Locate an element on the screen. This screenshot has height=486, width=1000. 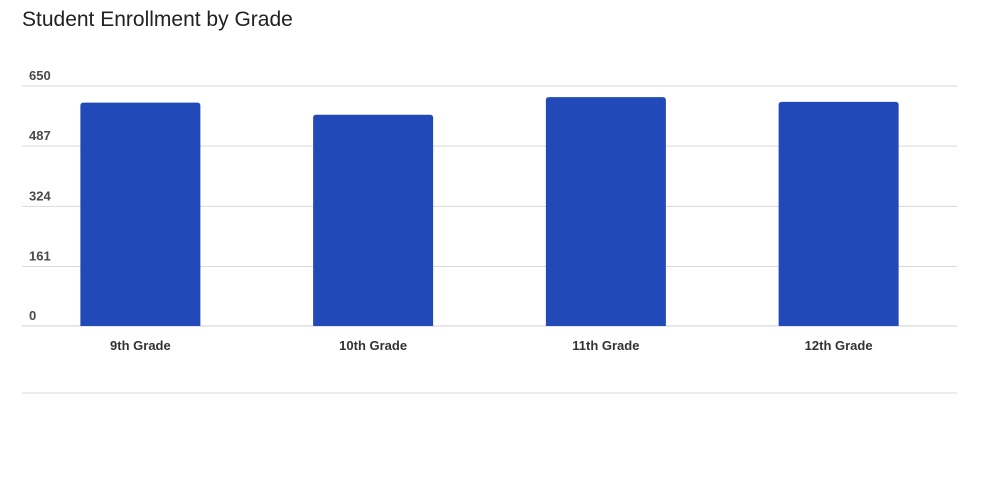
bar-9th-grade is located at coordinates (140, 214).